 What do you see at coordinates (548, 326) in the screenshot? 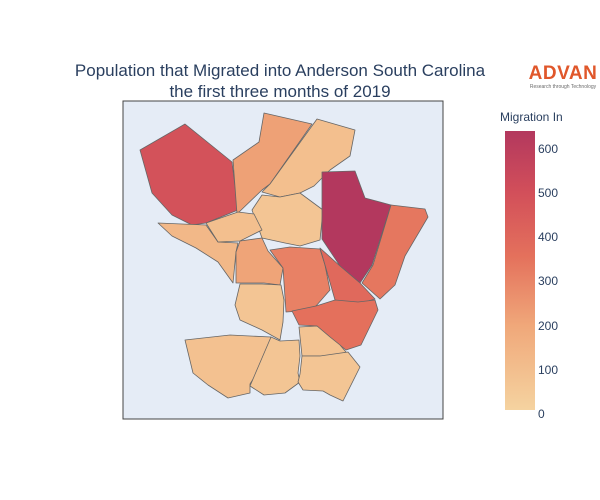
I see `colorbar-tick-200: 200` at bounding box center [548, 326].